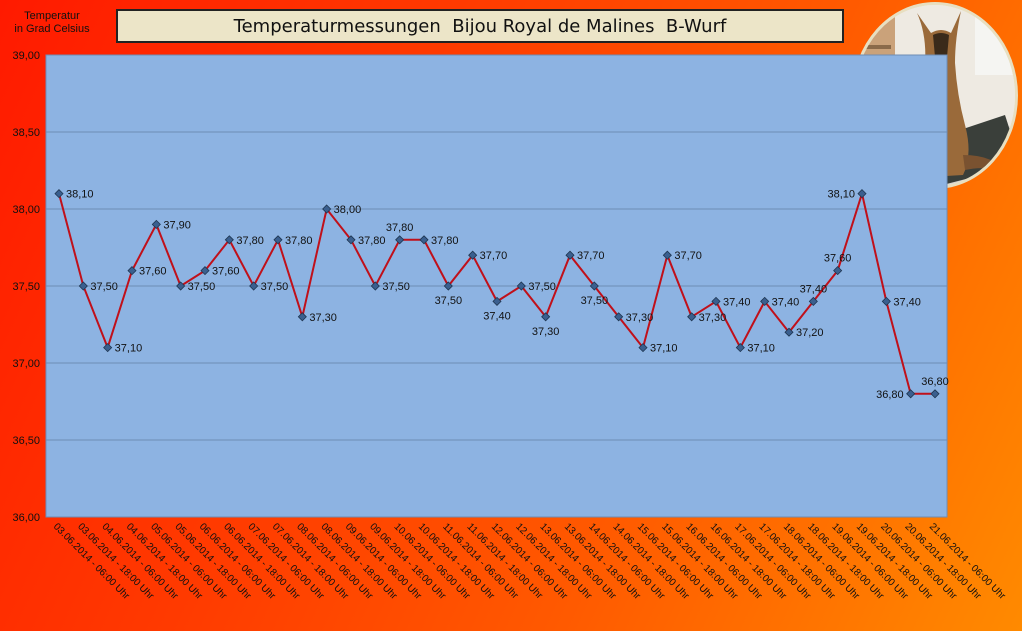 Image resolution: width=1022 pixels, height=631 pixels. What do you see at coordinates (348, 210) in the screenshot?
I see `data-label: 38,00` at bounding box center [348, 210].